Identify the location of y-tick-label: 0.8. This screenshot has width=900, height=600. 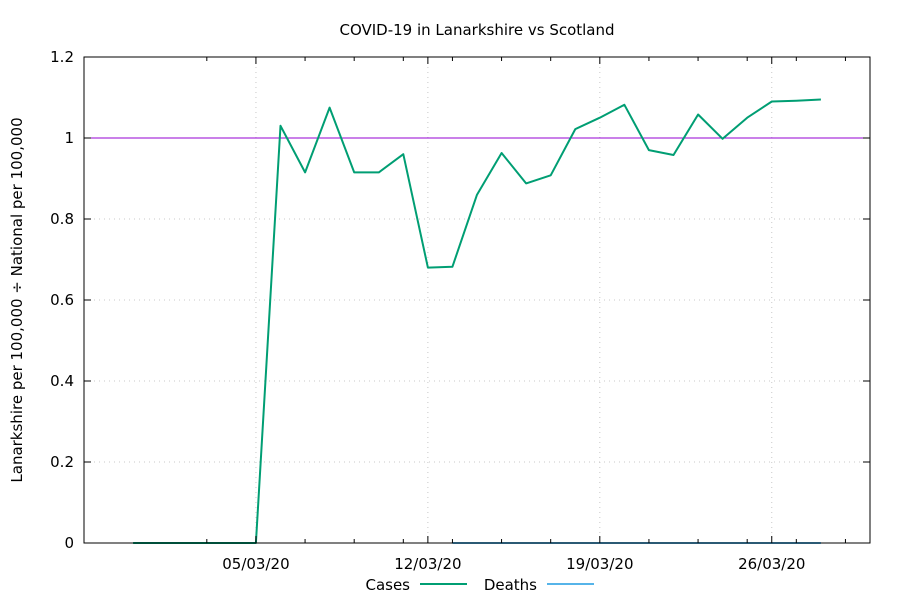
(62, 219).